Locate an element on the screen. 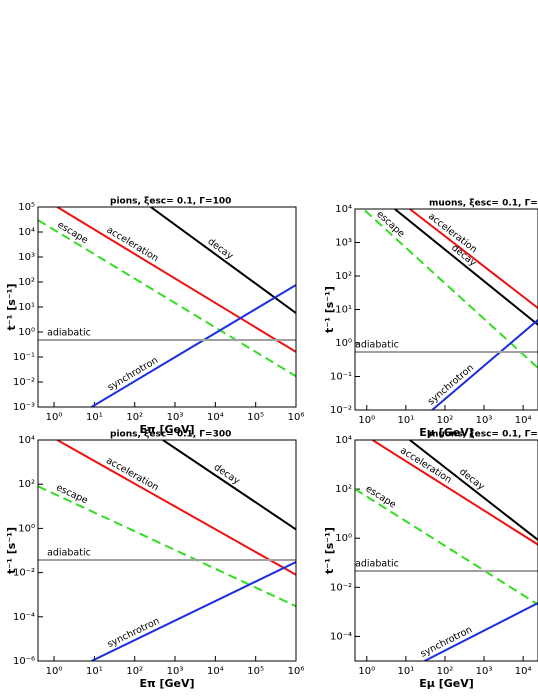 The width and height of the screenshot is (538, 697). chart-title: muons, ξesc= 0.1, Γ=100 is located at coordinates (483, 204).